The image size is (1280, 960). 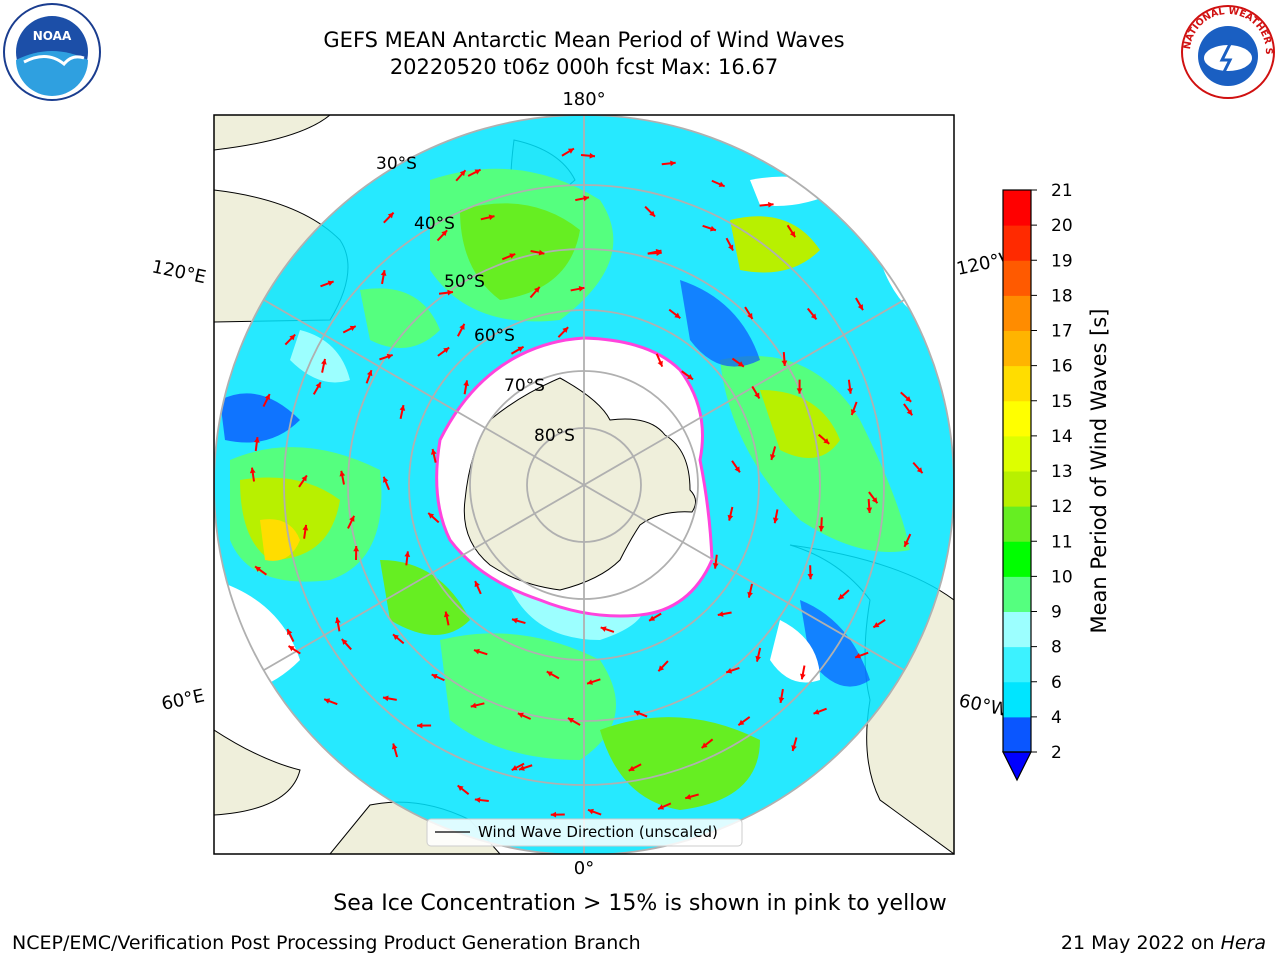 What do you see at coordinates (1062, 226) in the screenshot?
I see `colorbar-tick-label: 20` at bounding box center [1062, 226].